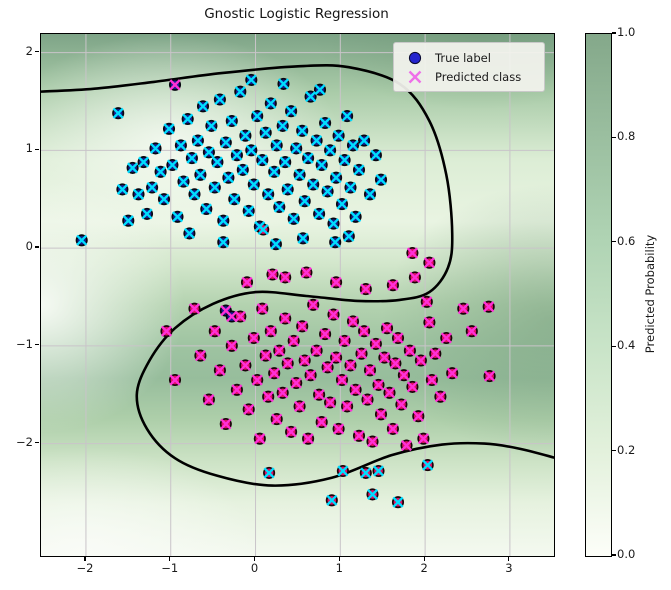 The height and width of the screenshot is (590, 671). I want to click on x-tick-label: 3, so click(509, 568).